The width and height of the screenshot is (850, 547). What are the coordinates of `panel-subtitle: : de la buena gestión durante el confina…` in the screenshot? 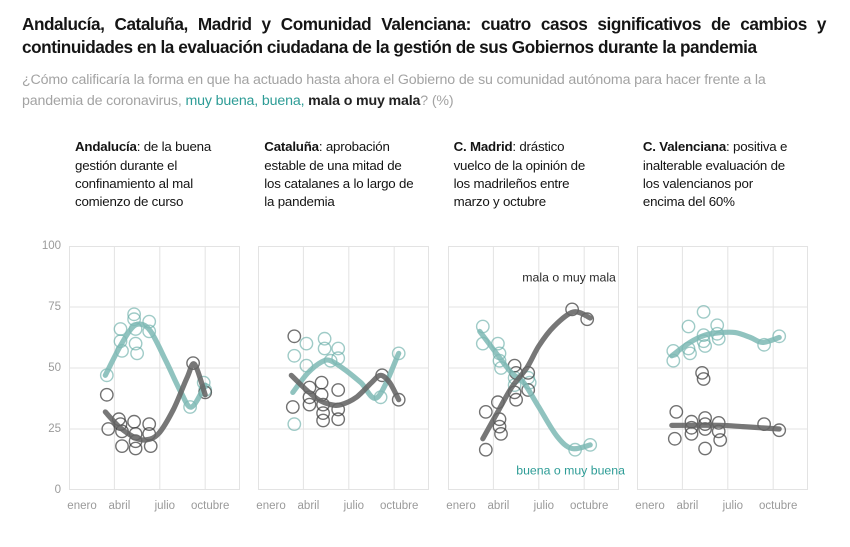 It's located at (143, 174).